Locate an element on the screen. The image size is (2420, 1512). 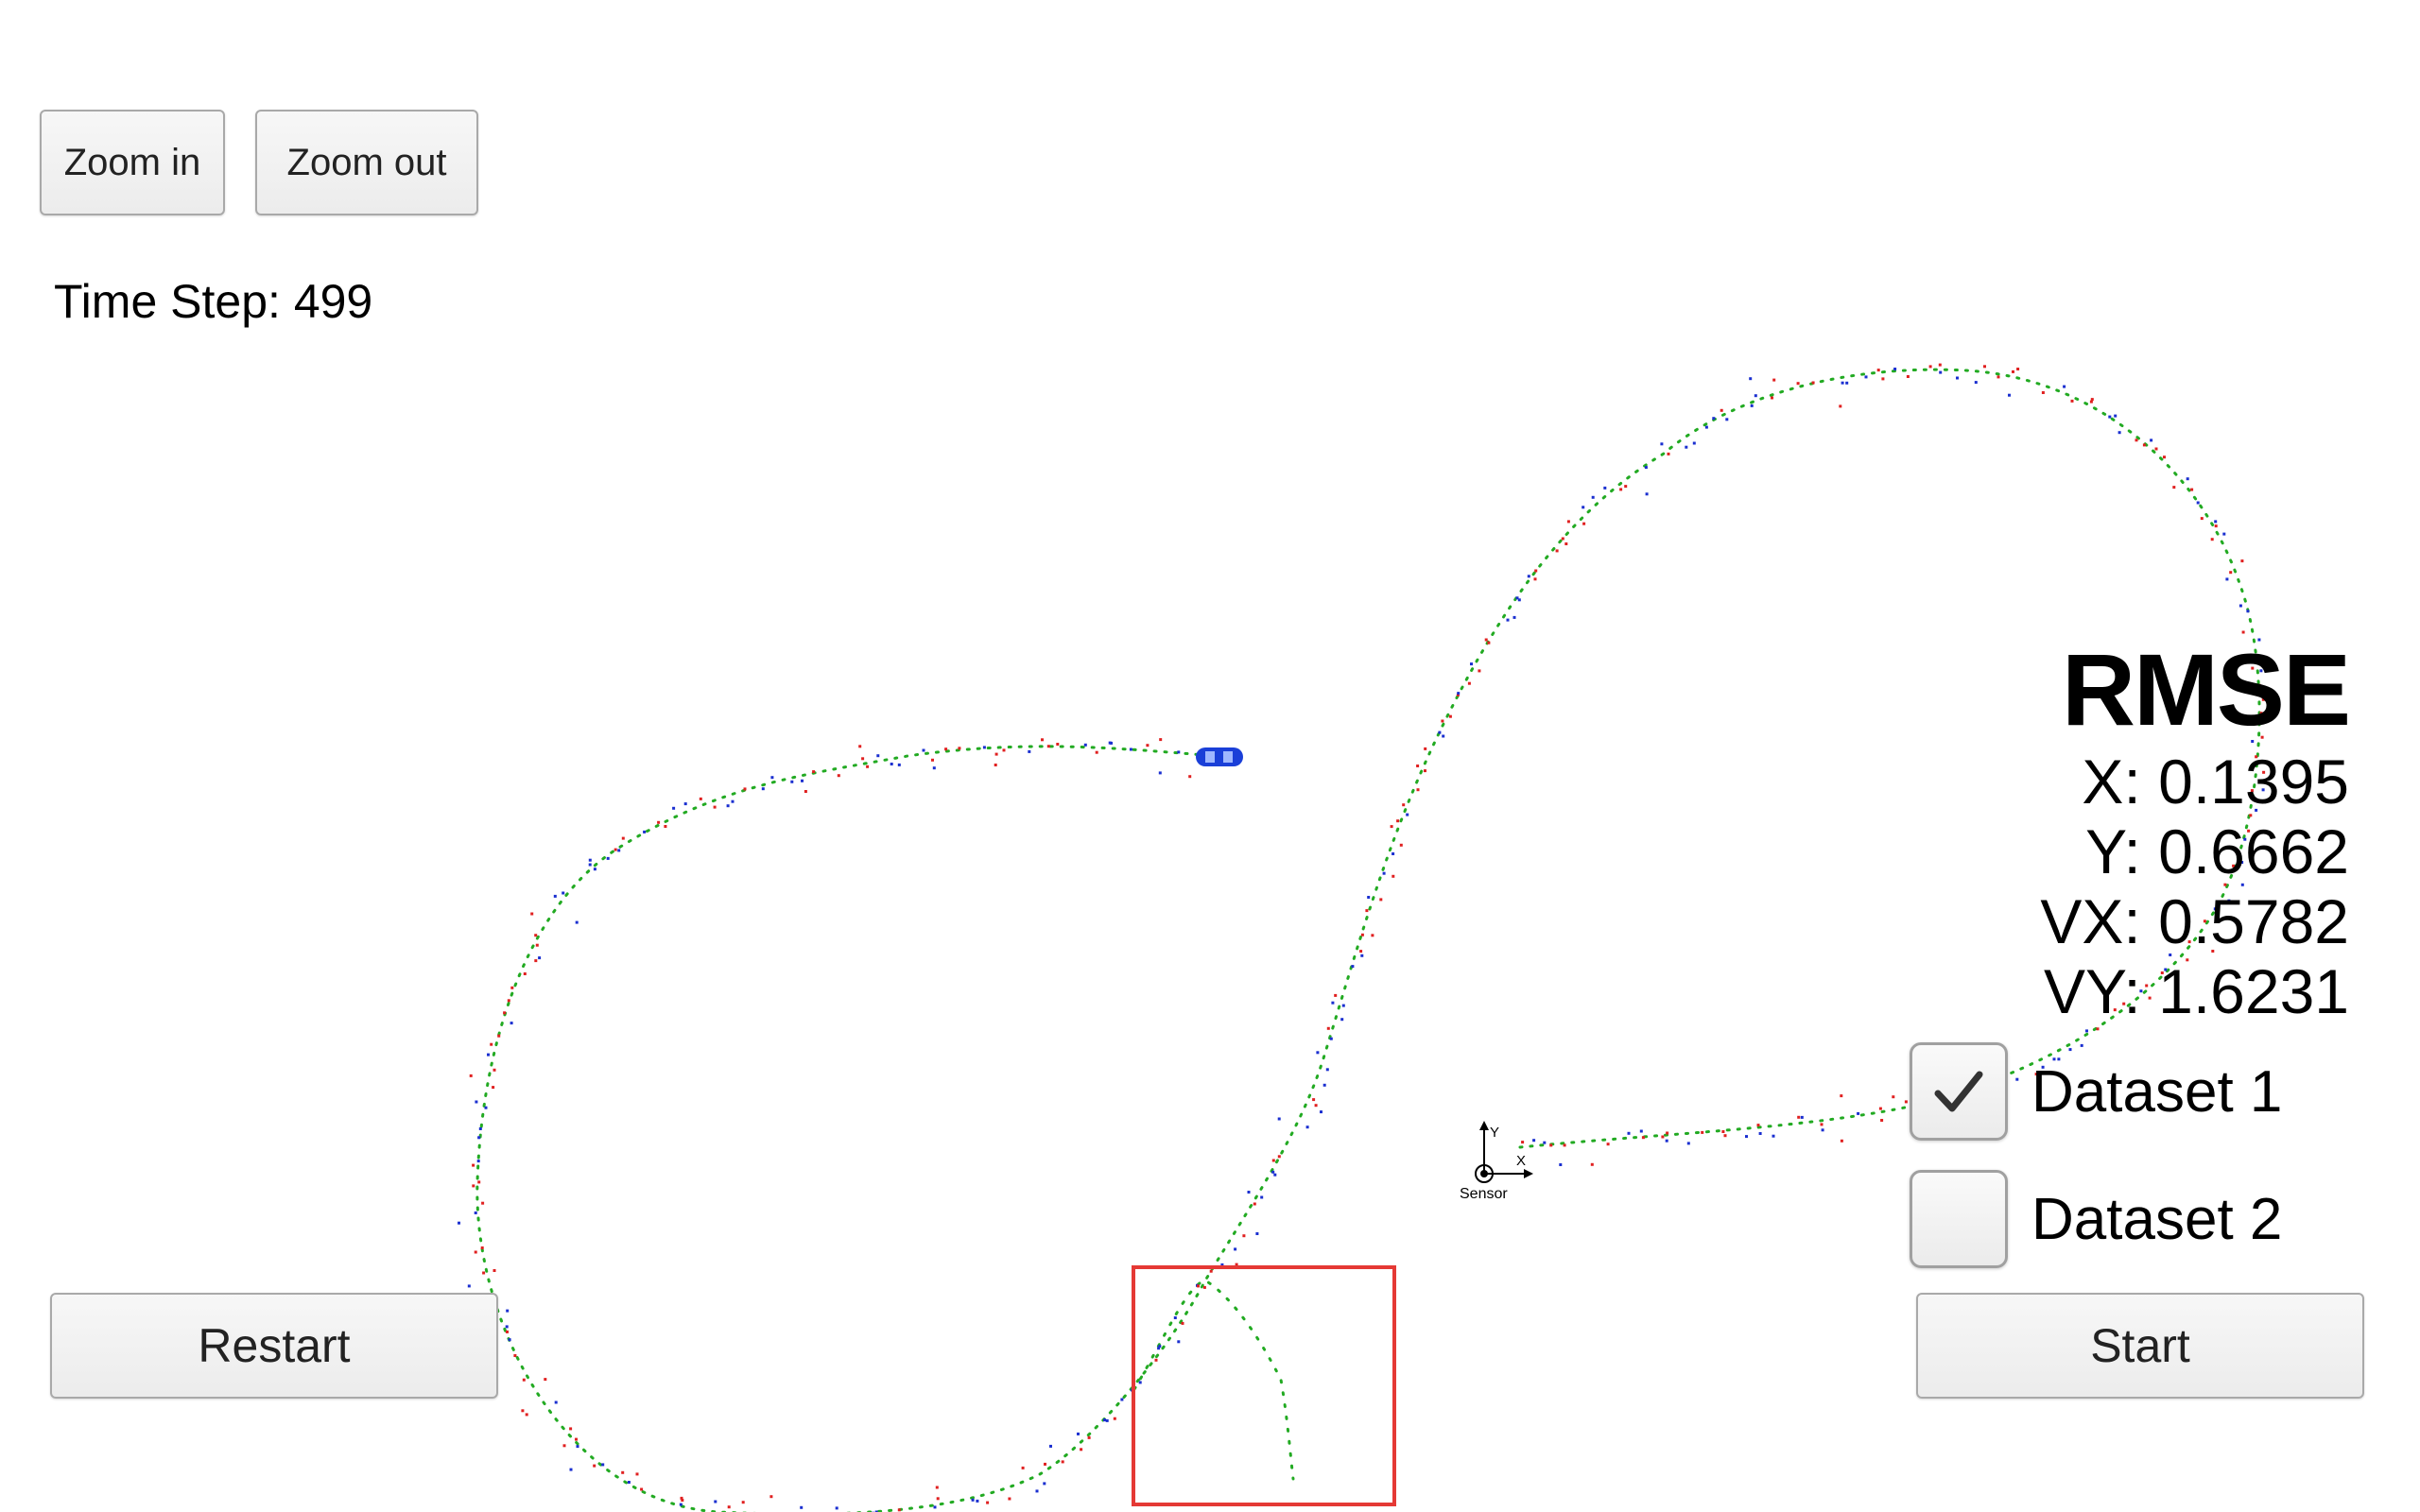
time-step-label: Time Step: is located at coordinates (167, 301).